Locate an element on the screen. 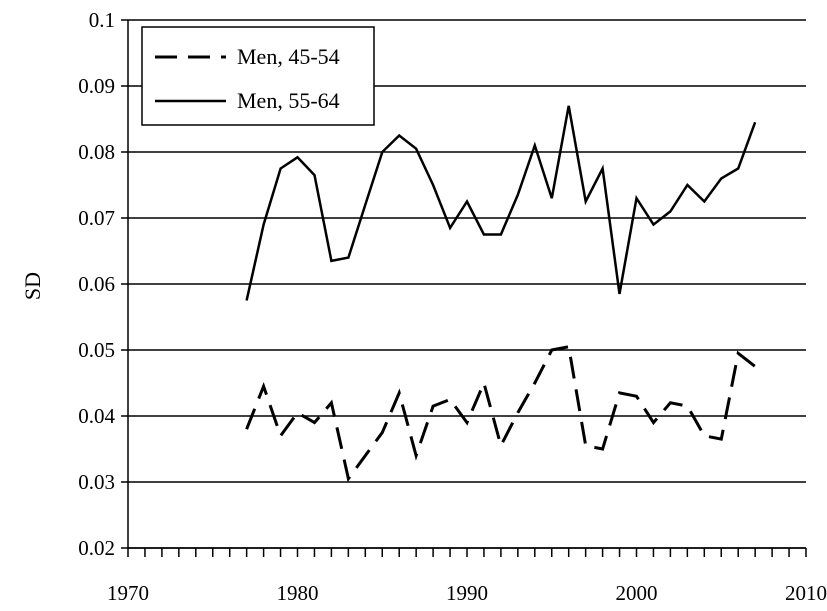 The width and height of the screenshot is (827, 611). legend-label-men-45-54: Men, 45-54 is located at coordinates (288, 56).